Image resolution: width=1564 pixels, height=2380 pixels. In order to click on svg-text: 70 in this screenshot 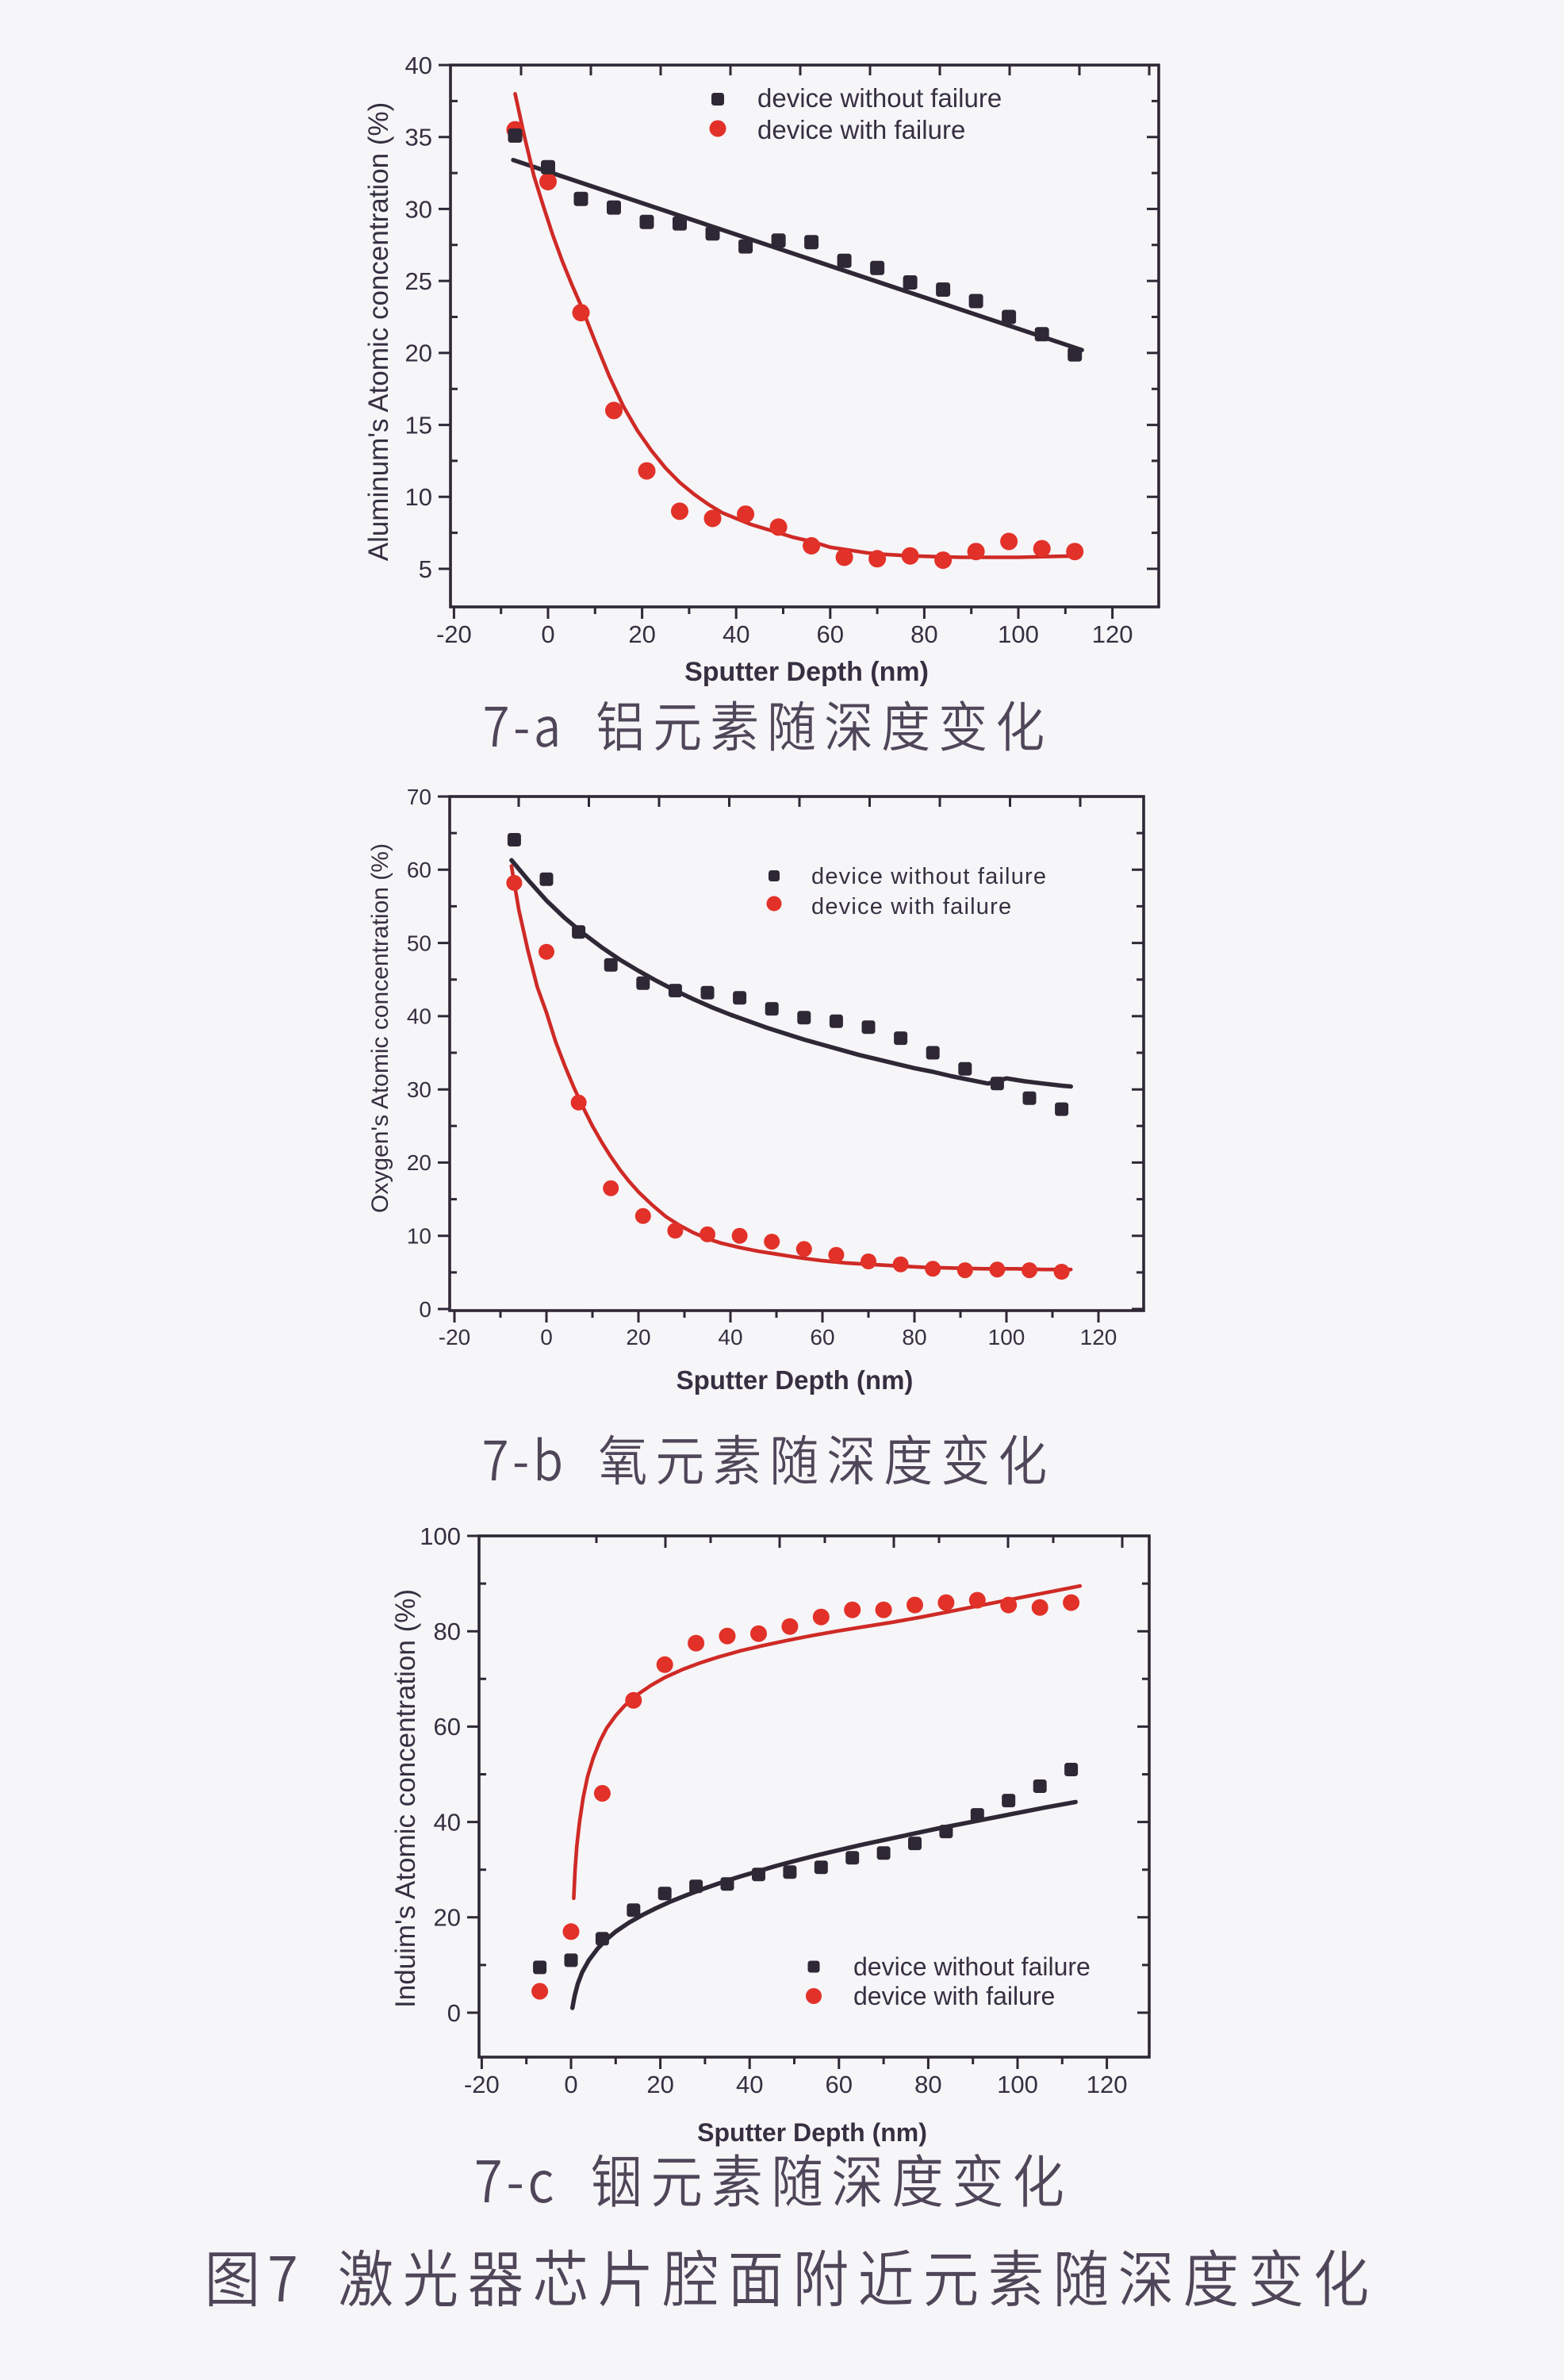, I will do `click(419, 797)`.